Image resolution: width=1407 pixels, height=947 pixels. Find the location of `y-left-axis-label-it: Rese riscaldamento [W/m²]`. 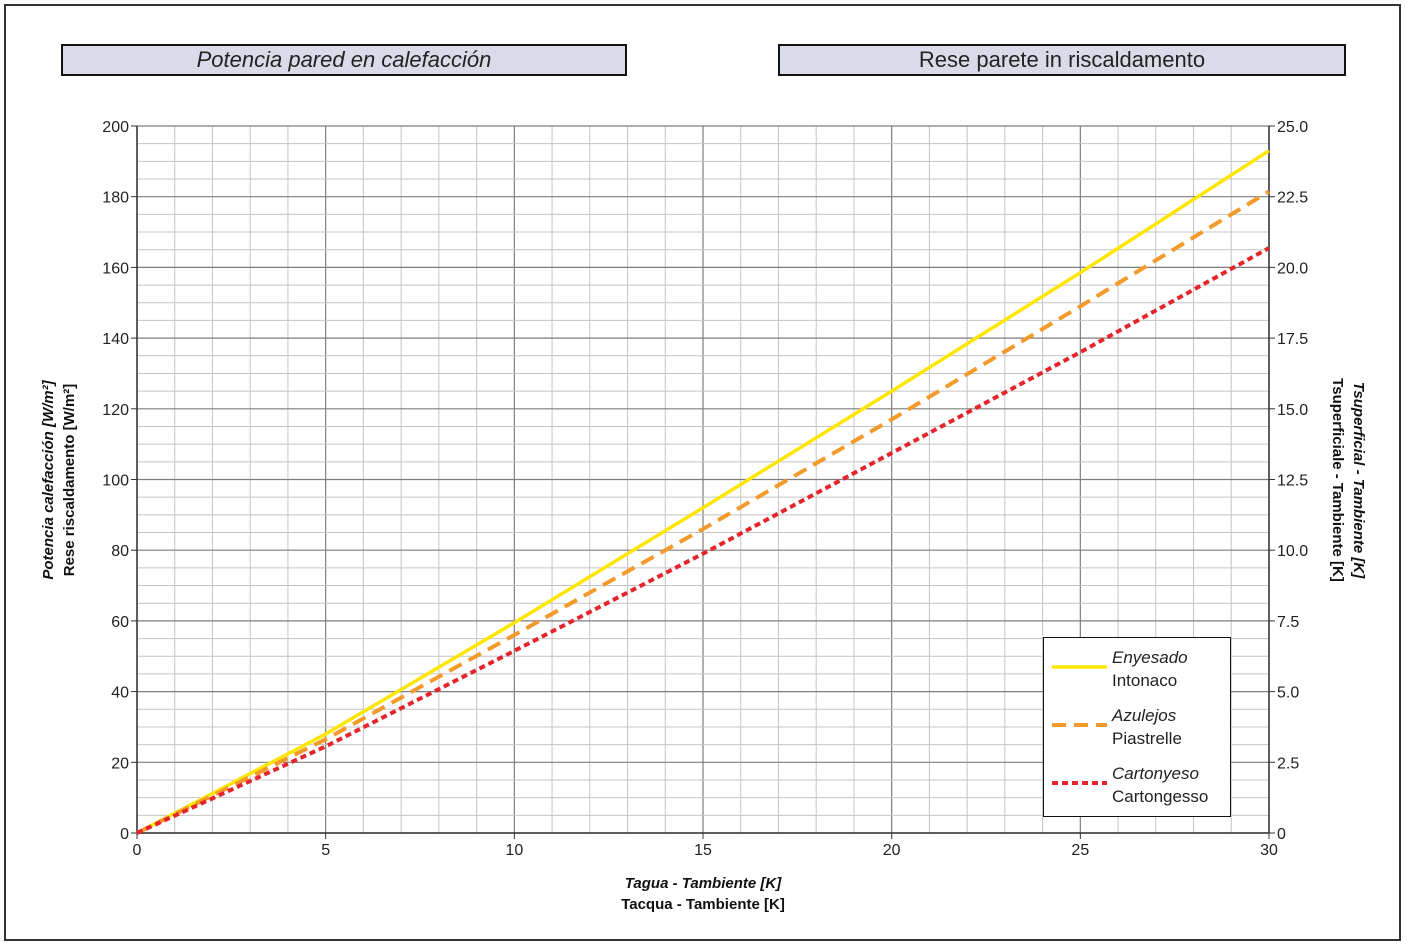

y-left-axis-label-it: Rese riscaldamento [W/m²] is located at coordinates (69, 480).